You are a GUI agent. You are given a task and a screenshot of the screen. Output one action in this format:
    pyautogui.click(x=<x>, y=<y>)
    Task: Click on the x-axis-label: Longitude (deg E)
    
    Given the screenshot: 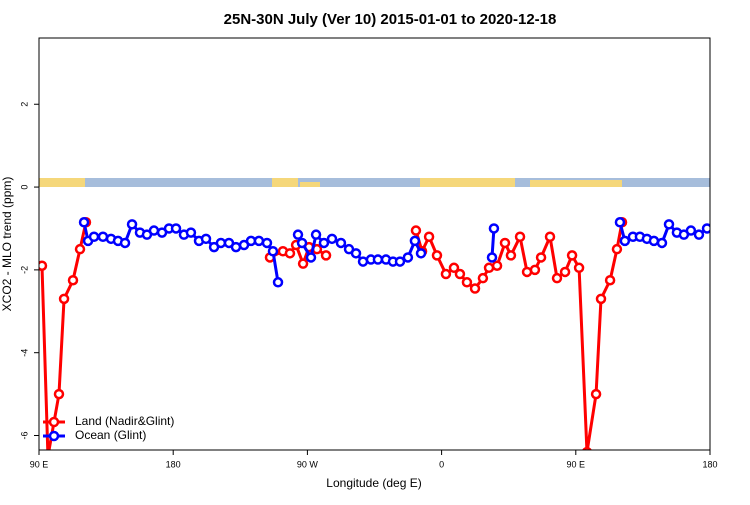 What is the action you would take?
    pyautogui.click(x=373, y=483)
    